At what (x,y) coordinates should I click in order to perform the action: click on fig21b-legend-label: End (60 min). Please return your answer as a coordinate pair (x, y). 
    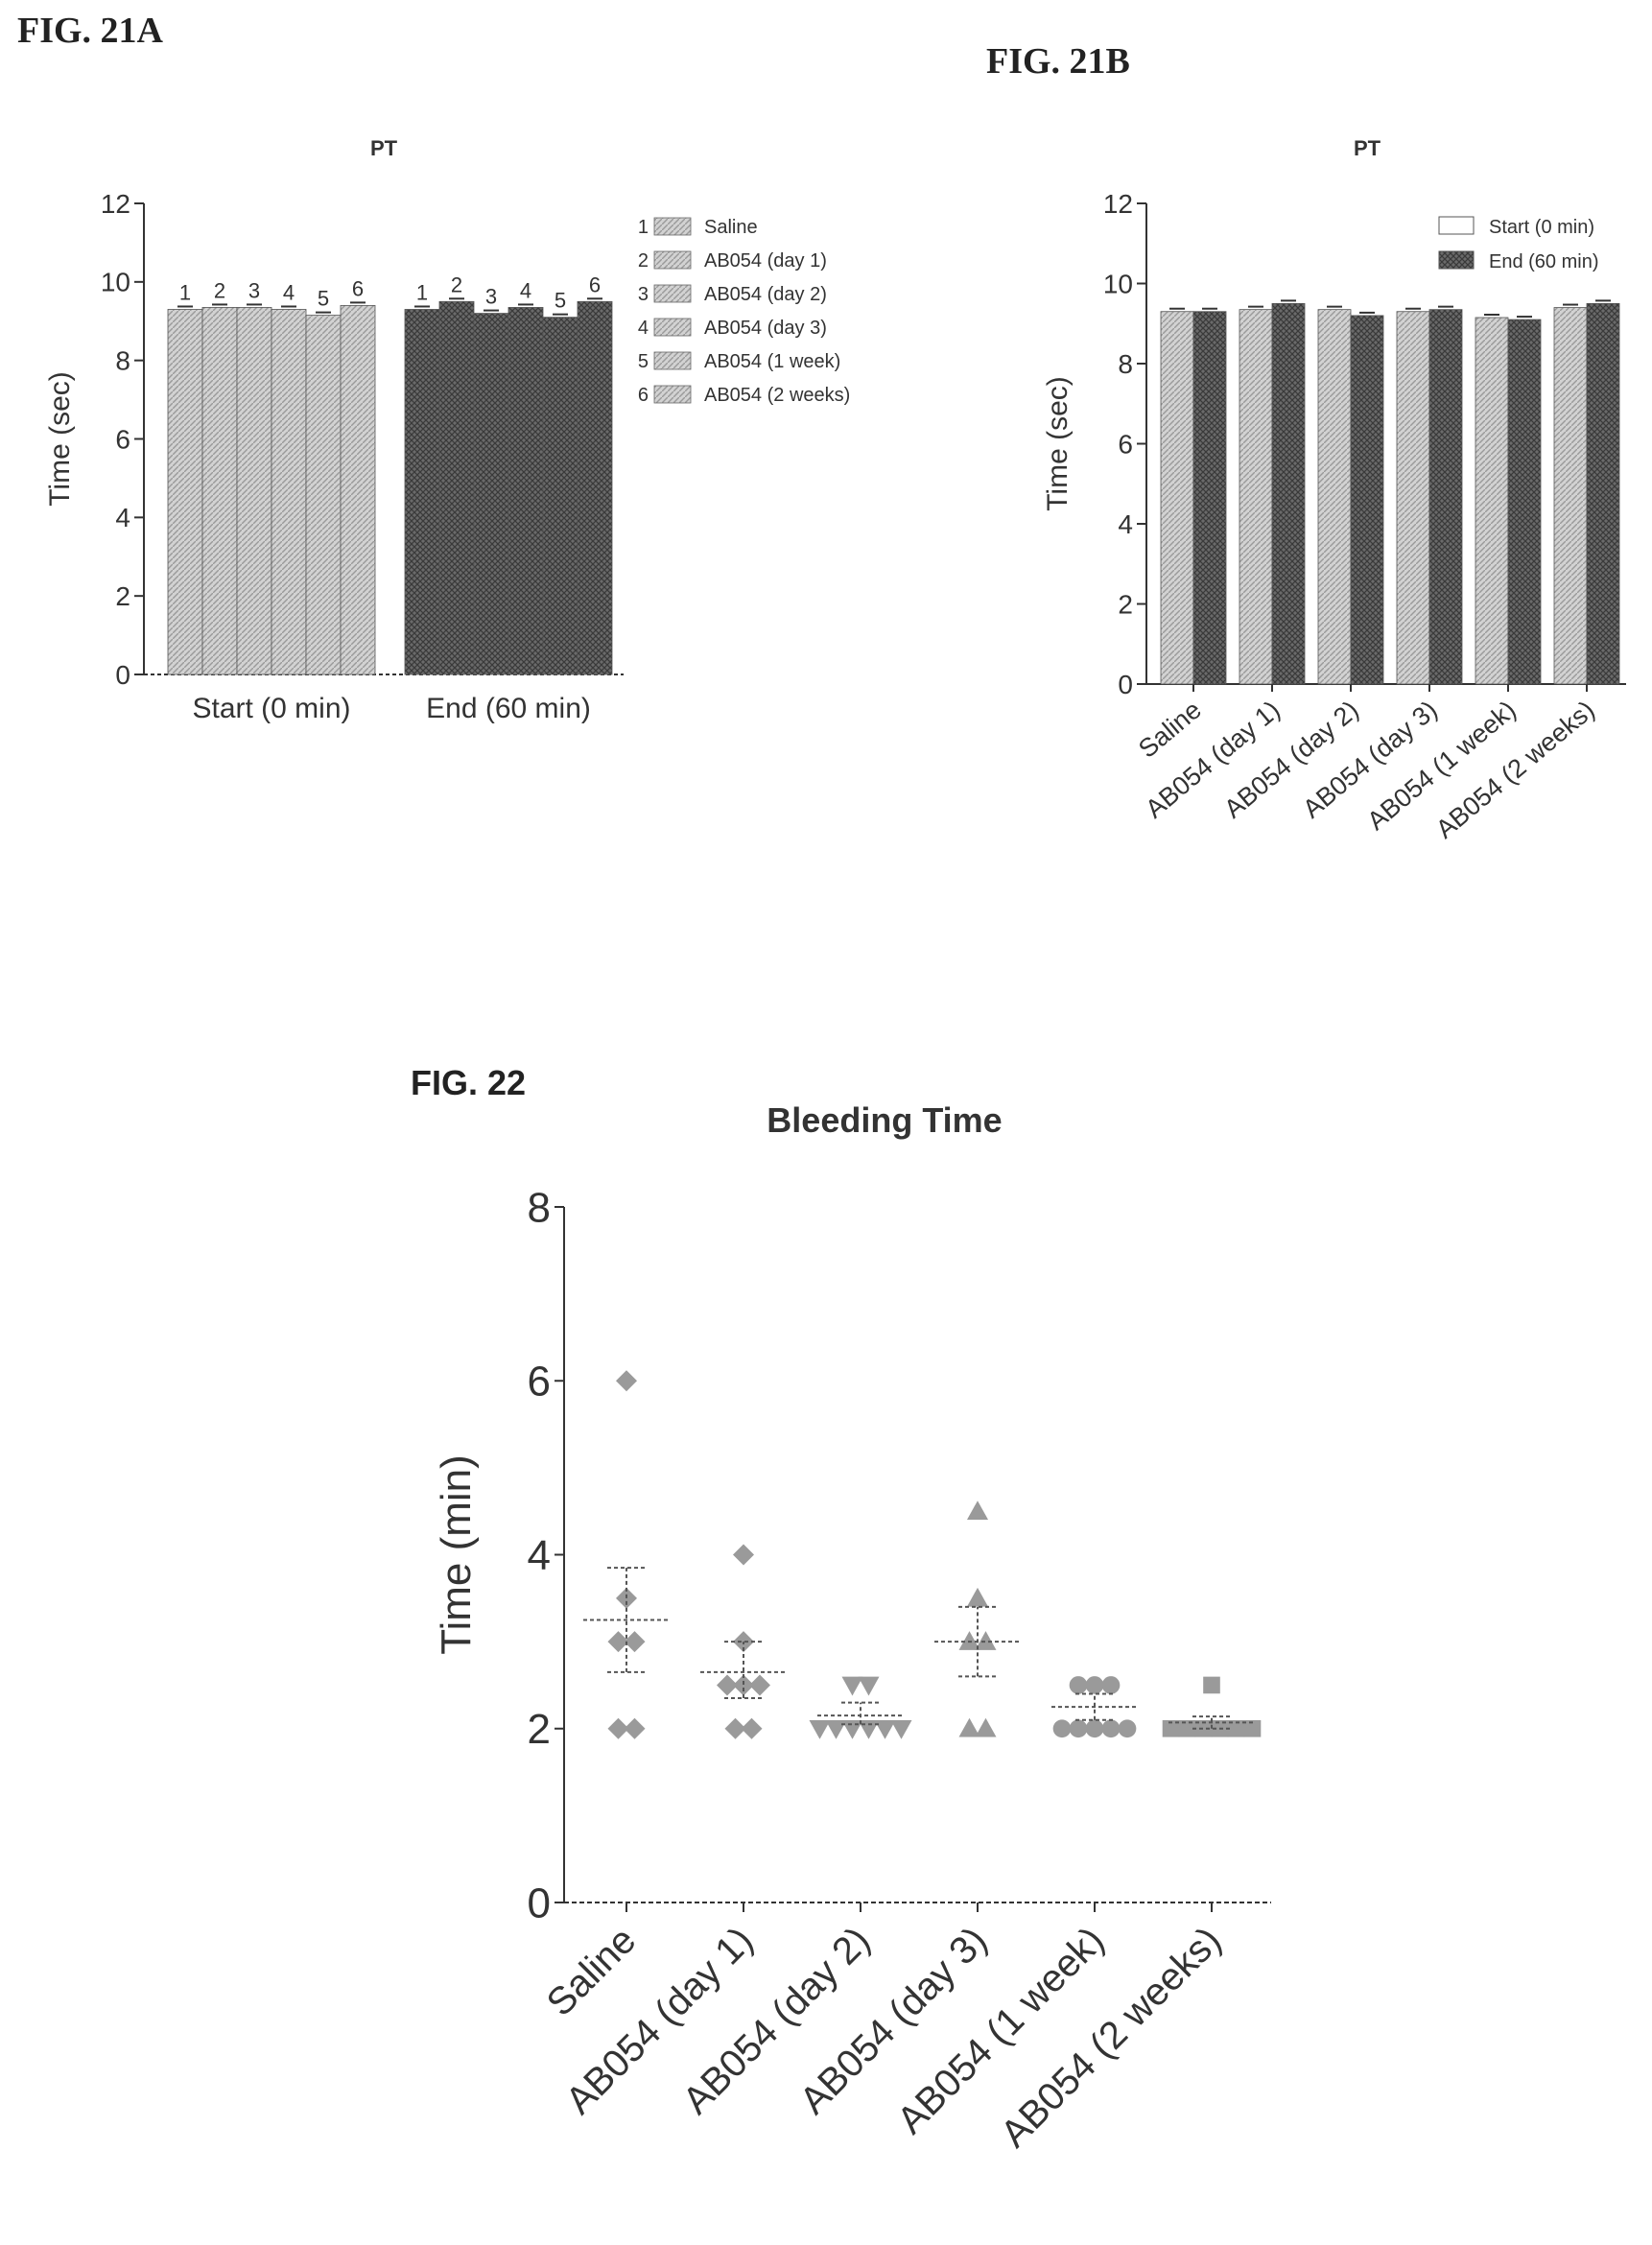
    Looking at the image, I should click on (1544, 261).